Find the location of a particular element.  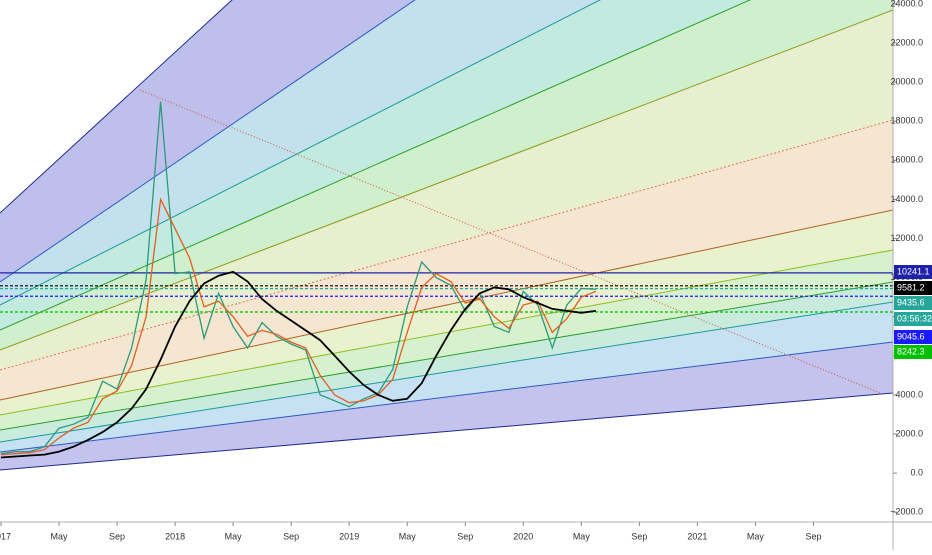

countdown-bg is located at coordinates (913, 319).